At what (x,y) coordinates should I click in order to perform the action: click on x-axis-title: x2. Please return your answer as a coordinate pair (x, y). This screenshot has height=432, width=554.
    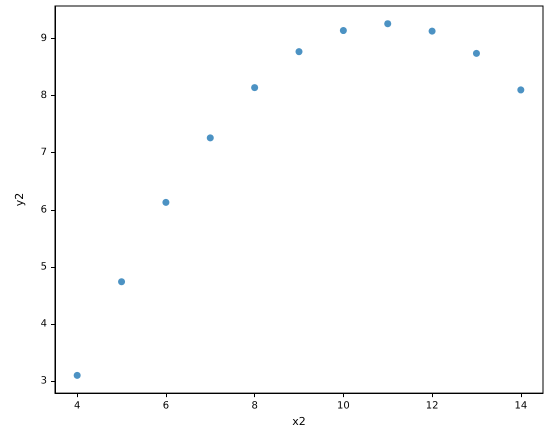
    Looking at the image, I should click on (299, 421).